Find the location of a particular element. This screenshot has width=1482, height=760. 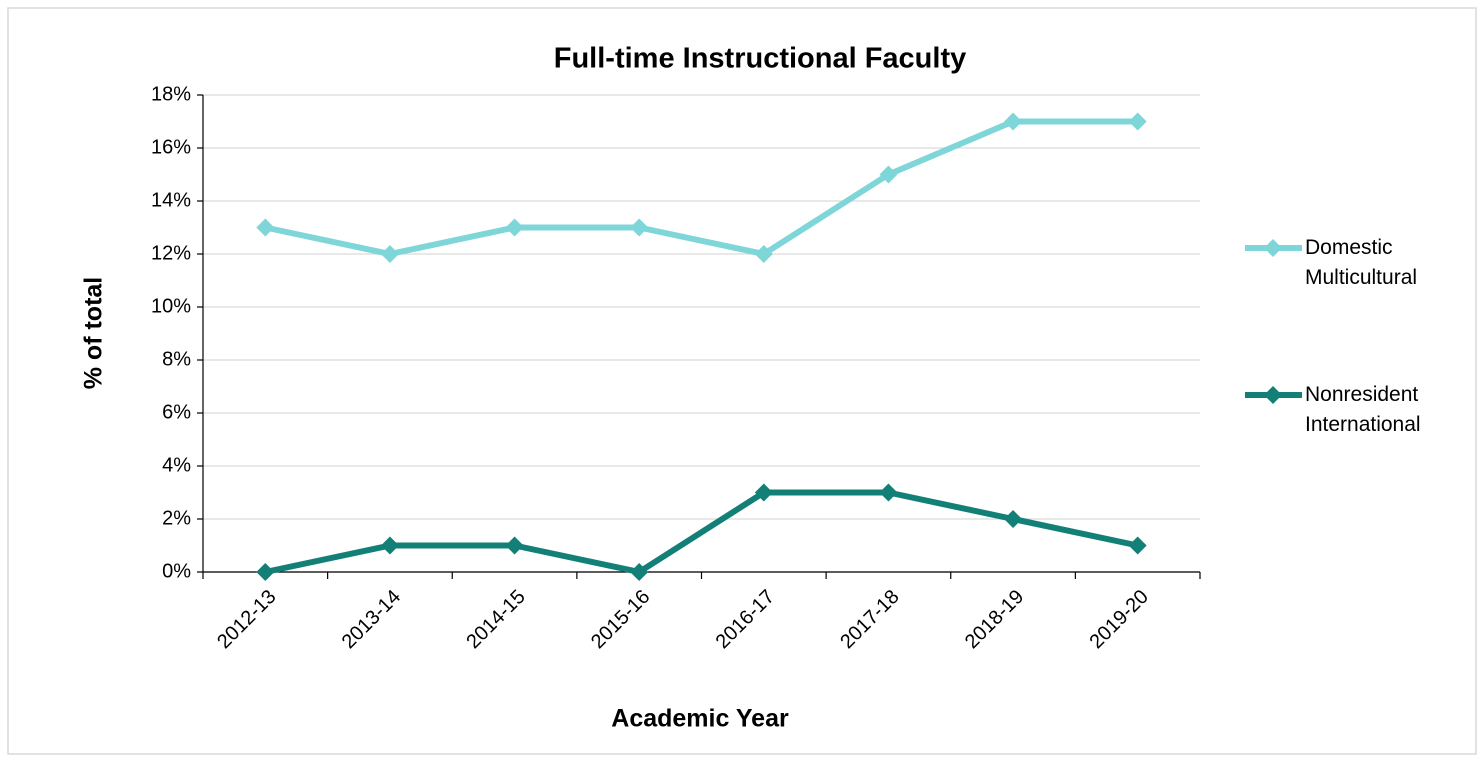

y-tick-label: 0% is located at coordinates (176, 571).